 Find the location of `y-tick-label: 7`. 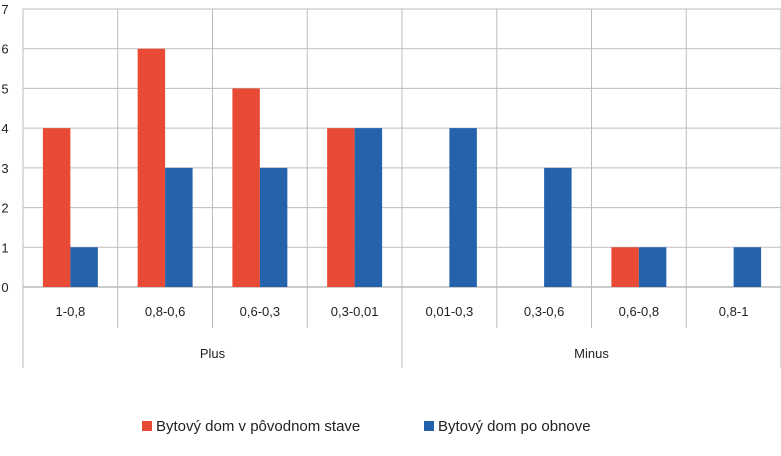

y-tick-label: 7 is located at coordinates (4, 9).